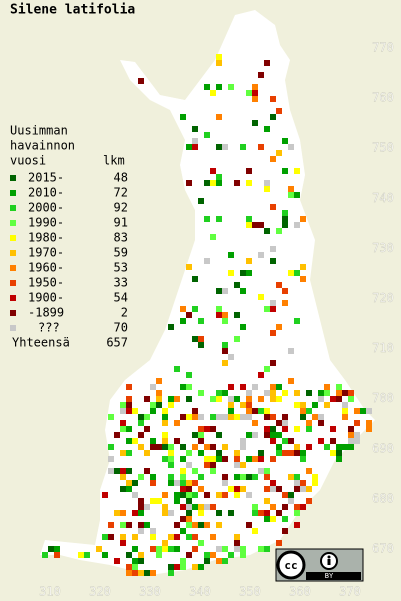 The height and width of the screenshot is (601, 401). What do you see at coordinates (329, 576) in the screenshot?
I see `badge-by: BY` at bounding box center [329, 576].